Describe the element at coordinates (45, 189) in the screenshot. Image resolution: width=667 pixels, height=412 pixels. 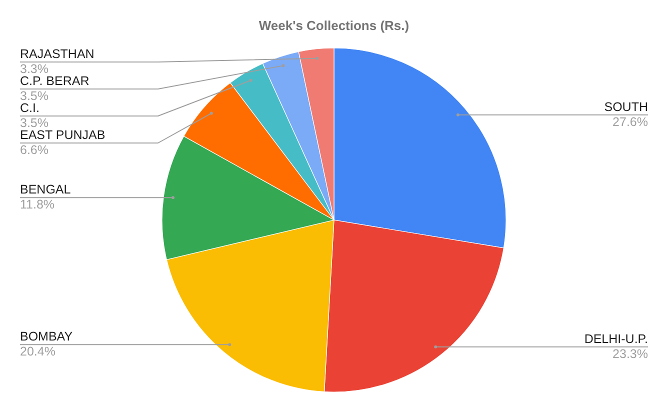
I see `slice-label: BENGAL` at that location.